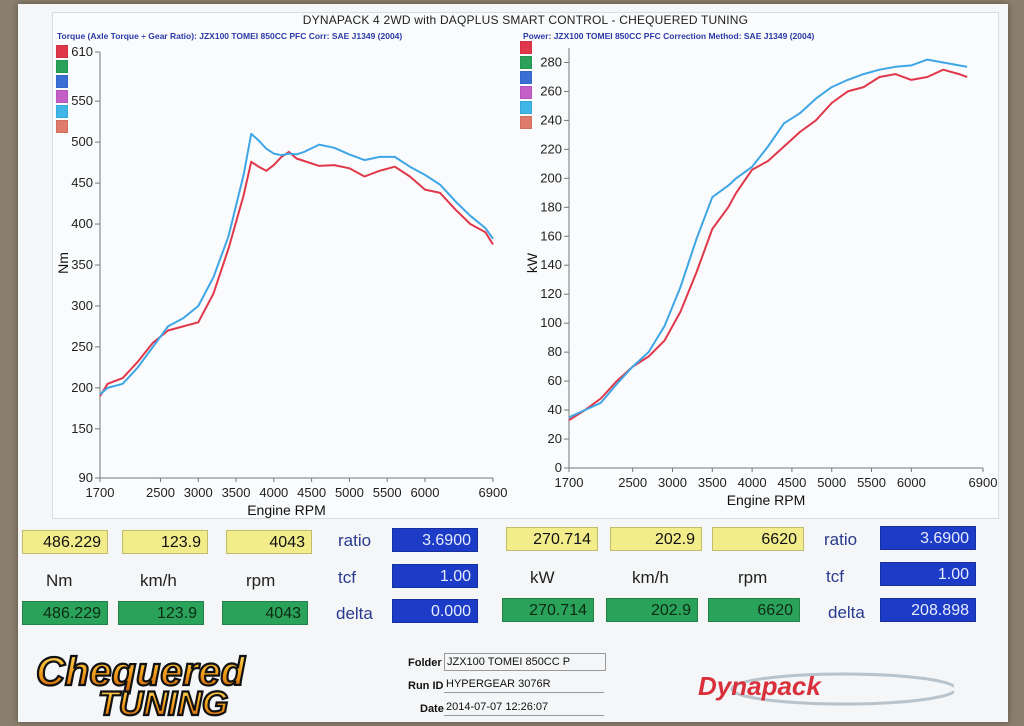 This screenshot has height=726, width=1024. What do you see at coordinates (426, 686) in the screenshot?
I see `runid-label: Run ID` at bounding box center [426, 686].